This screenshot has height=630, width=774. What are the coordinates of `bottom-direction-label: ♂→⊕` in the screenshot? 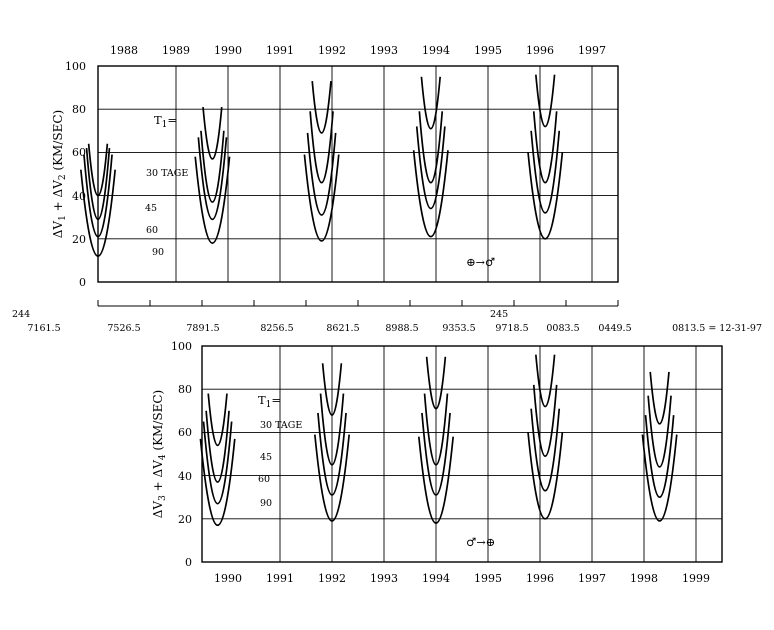 It's located at (480, 542).